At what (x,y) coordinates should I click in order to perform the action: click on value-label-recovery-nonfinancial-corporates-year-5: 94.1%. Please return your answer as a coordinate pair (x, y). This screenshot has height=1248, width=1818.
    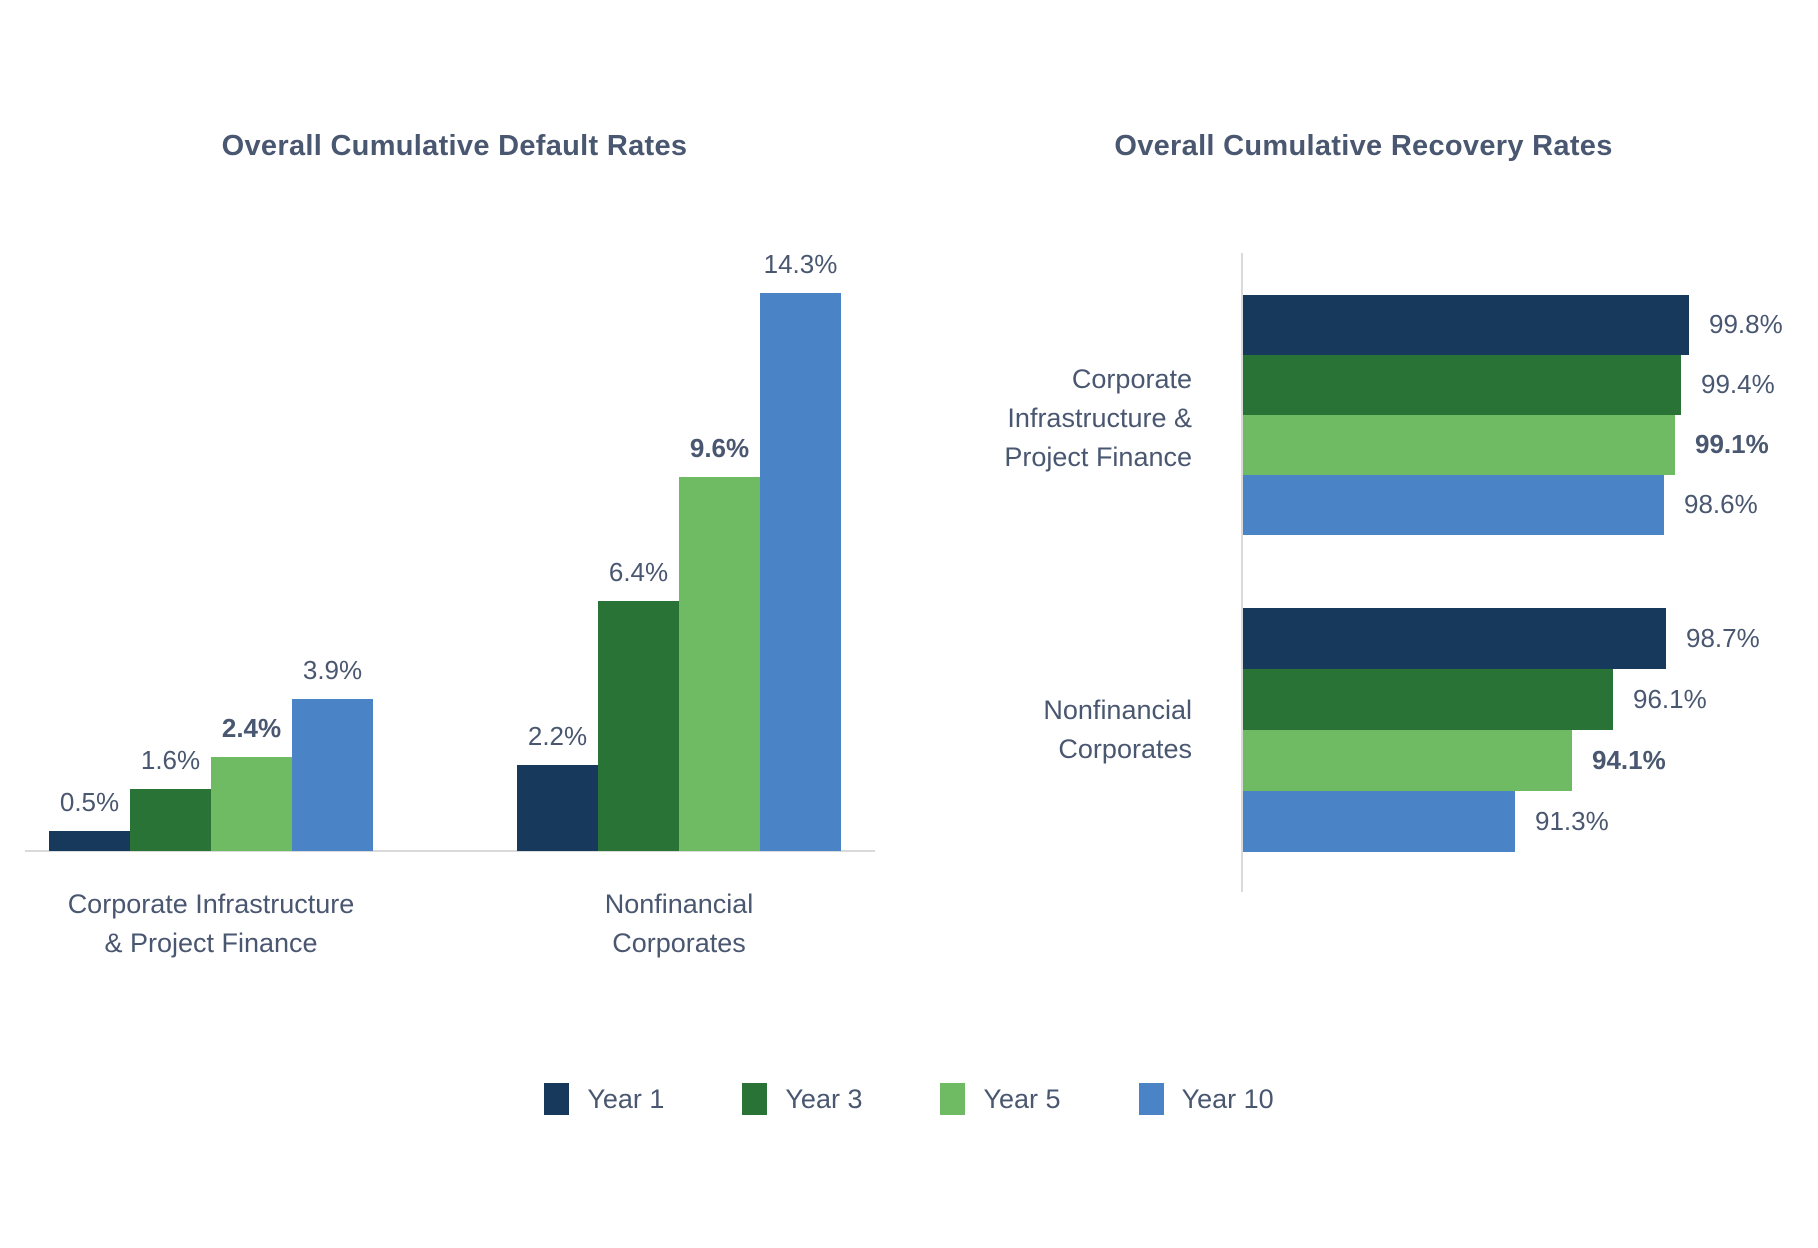
    Looking at the image, I should click on (1629, 759).